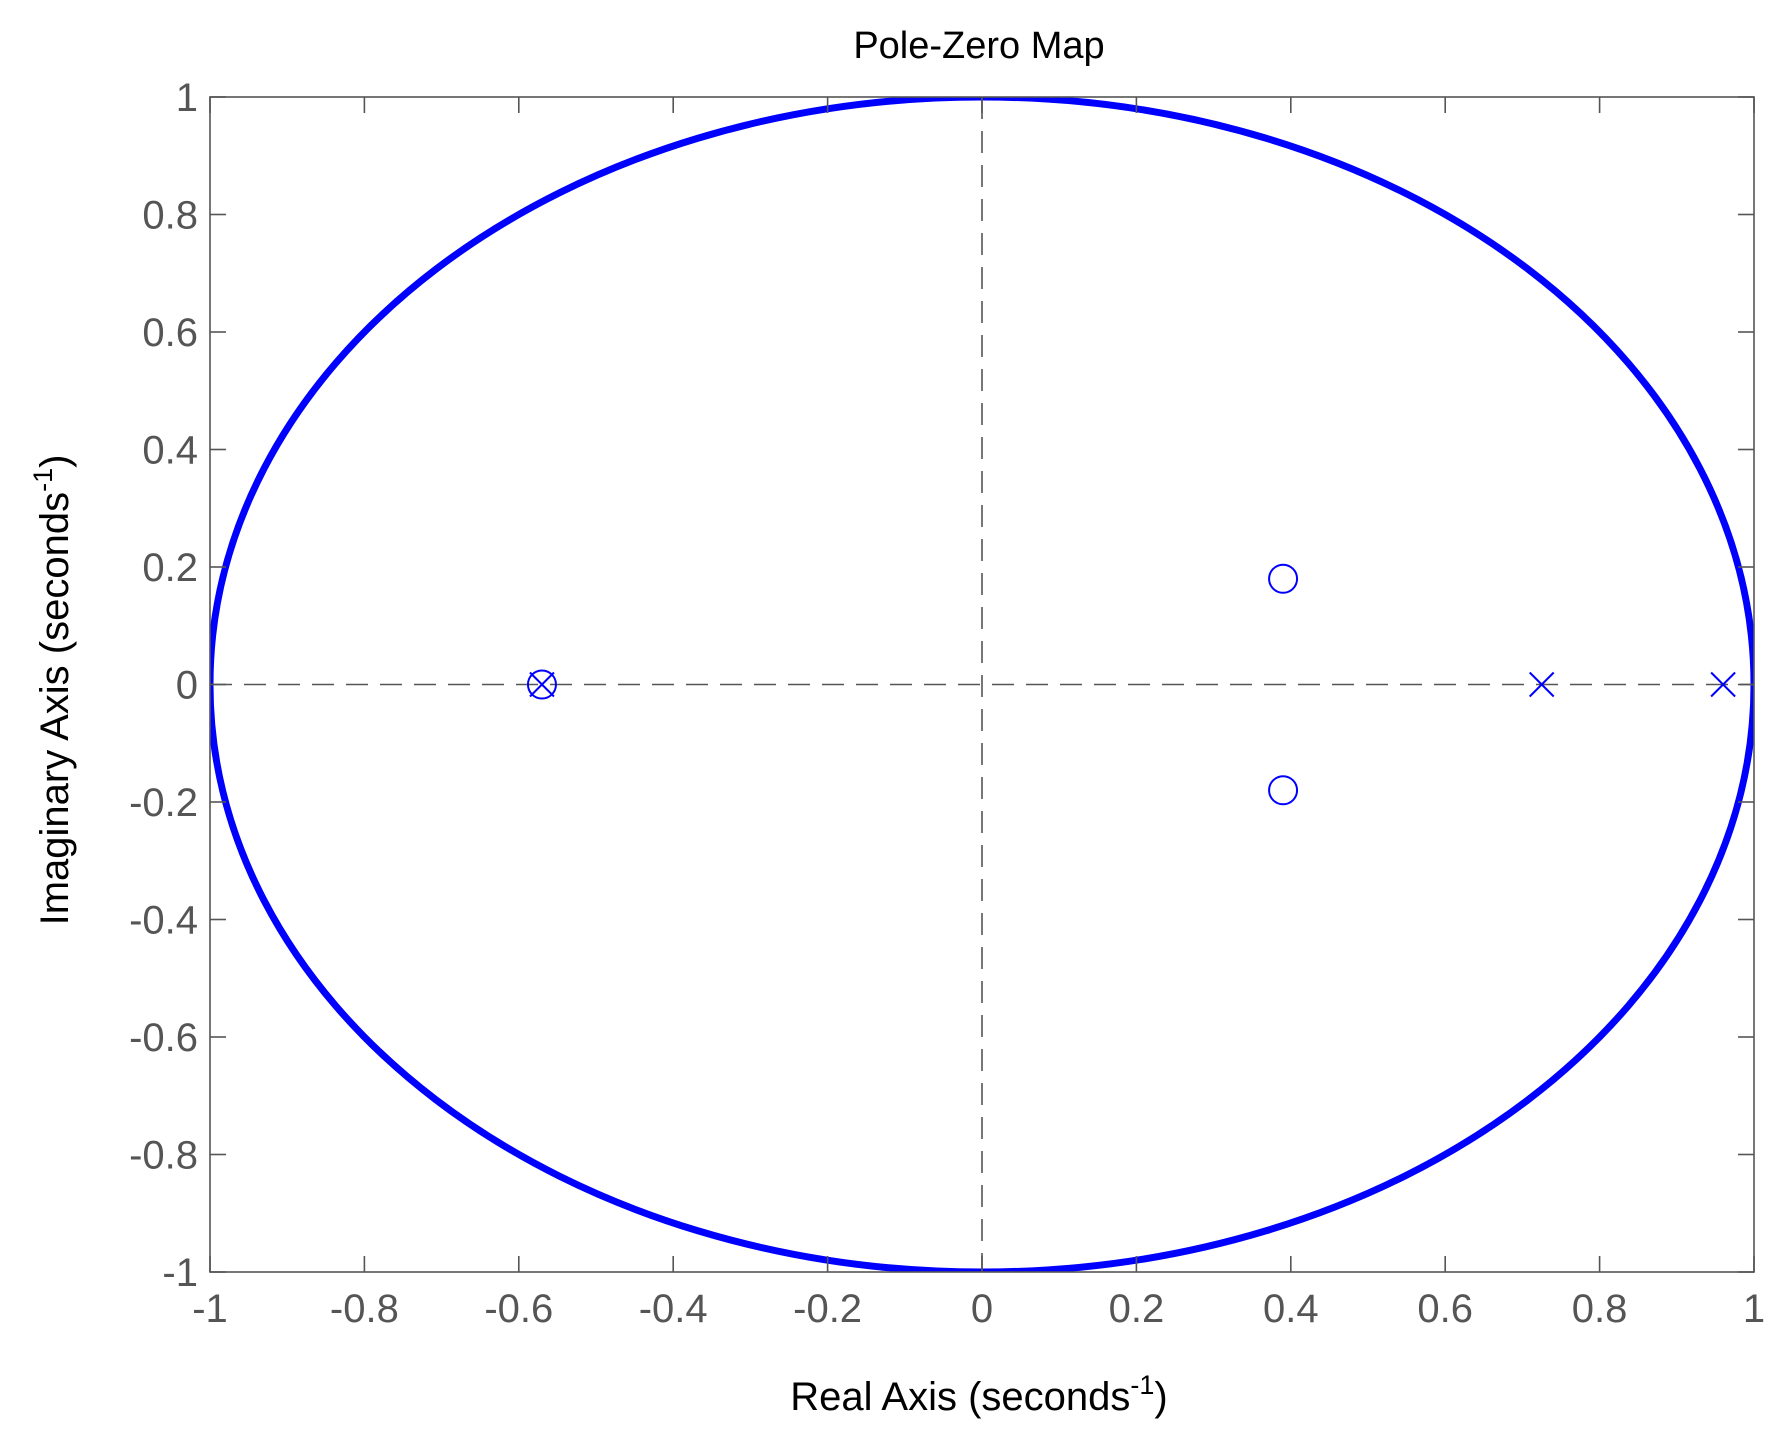  I want to click on x-tick-label: -0.4, so click(673, 1309).